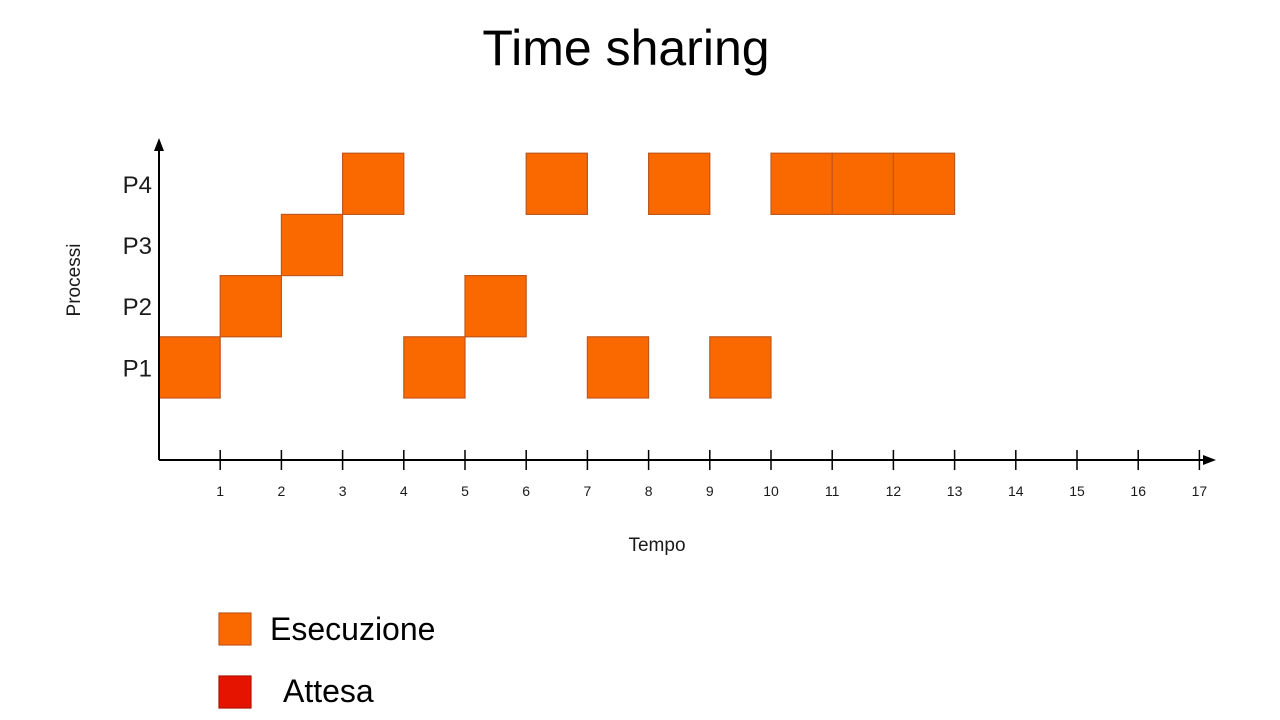 The width and height of the screenshot is (1280, 720). Describe the element at coordinates (137, 246) in the screenshot. I see `y-label-p3: P3` at that location.